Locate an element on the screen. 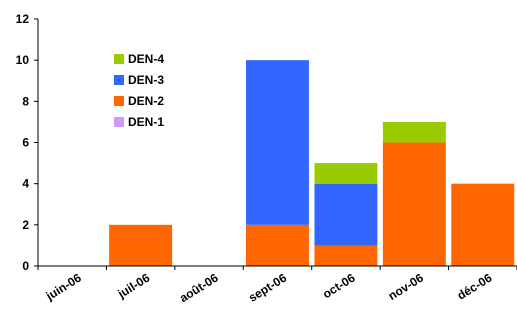  x-tick-label-5: nov-06 is located at coordinates (406, 287).